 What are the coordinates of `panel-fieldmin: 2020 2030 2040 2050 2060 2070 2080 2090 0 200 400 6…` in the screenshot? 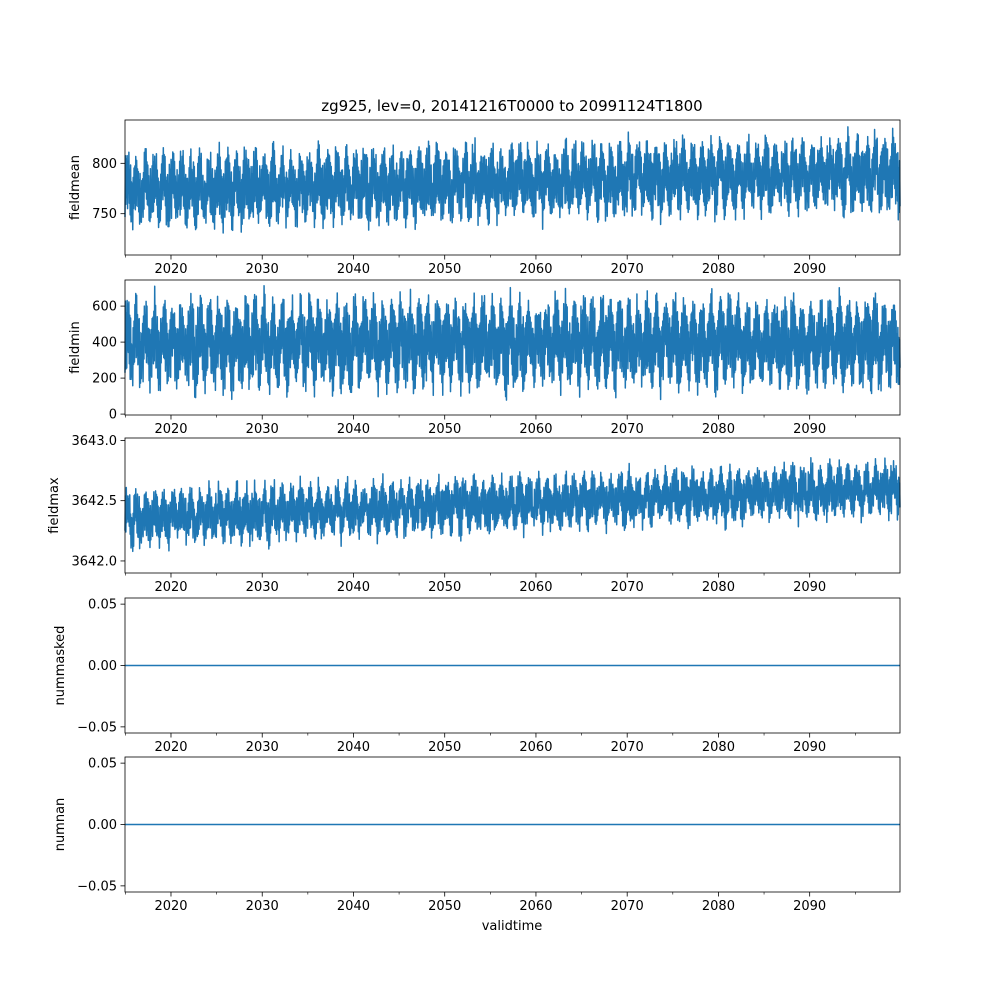 It's located at (484, 358).